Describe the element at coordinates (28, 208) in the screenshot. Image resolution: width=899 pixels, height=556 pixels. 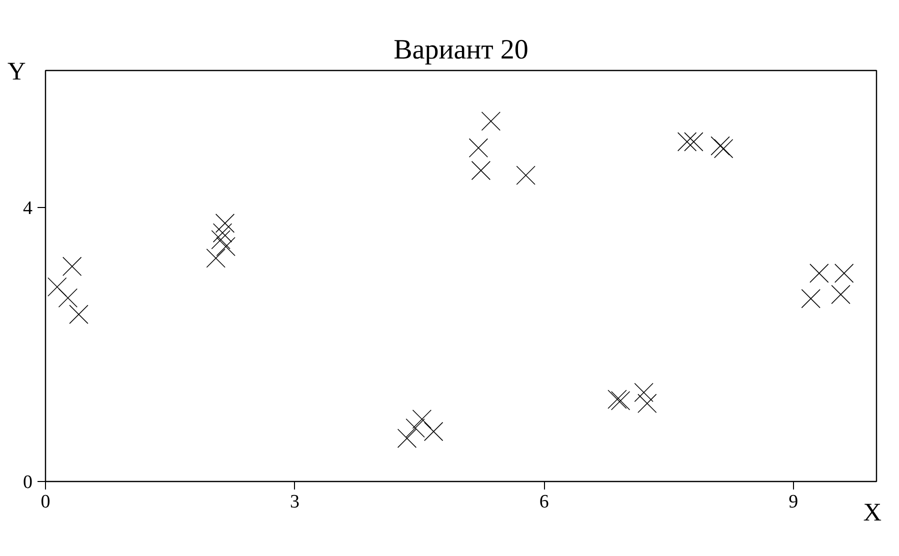
I see `y-tick-label: 4` at that location.